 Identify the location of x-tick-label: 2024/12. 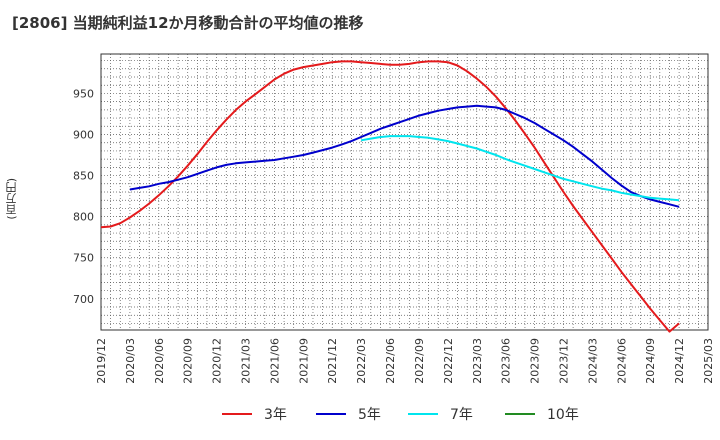
(679, 361).